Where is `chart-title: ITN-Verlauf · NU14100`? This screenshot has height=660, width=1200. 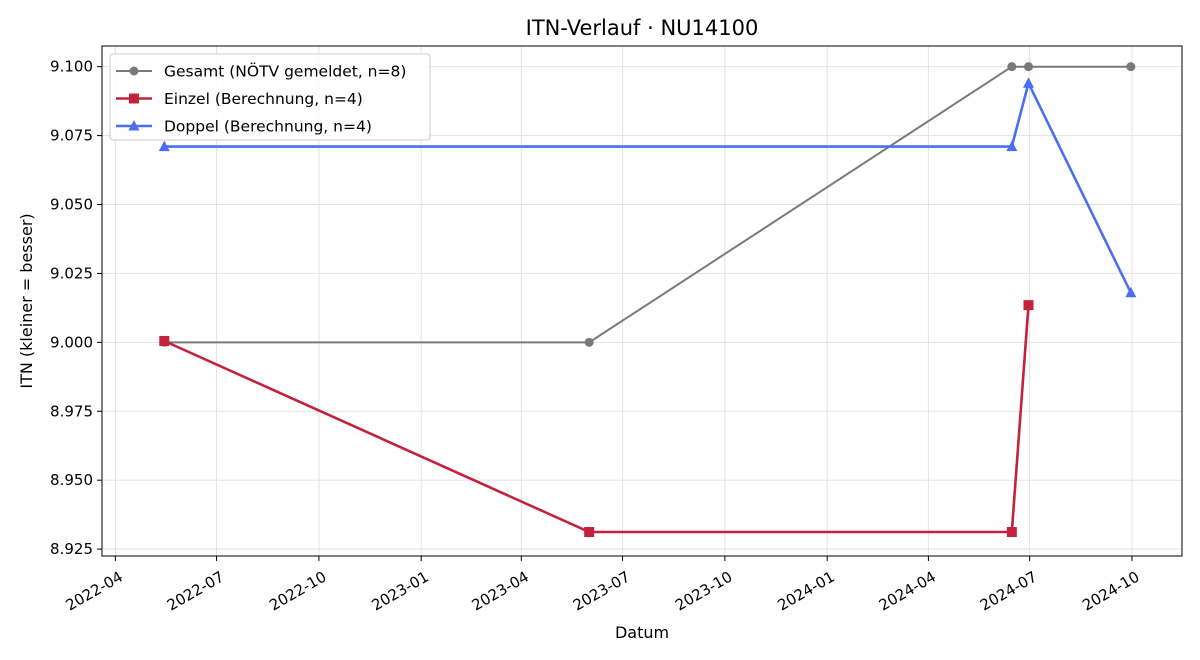
chart-title: ITN-Verlauf · NU14100 is located at coordinates (642, 28).